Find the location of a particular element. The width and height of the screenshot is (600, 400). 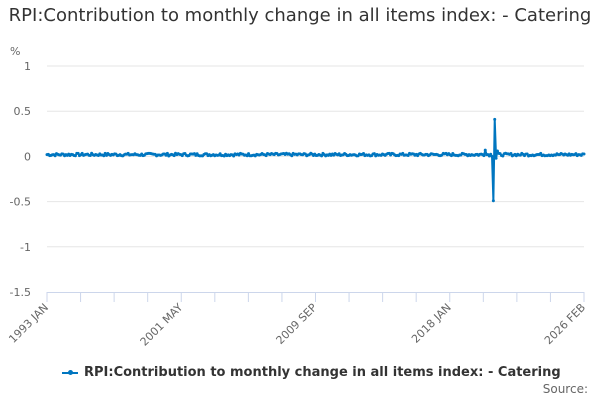

svg-text: 0 is located at coordinates (27, 156).